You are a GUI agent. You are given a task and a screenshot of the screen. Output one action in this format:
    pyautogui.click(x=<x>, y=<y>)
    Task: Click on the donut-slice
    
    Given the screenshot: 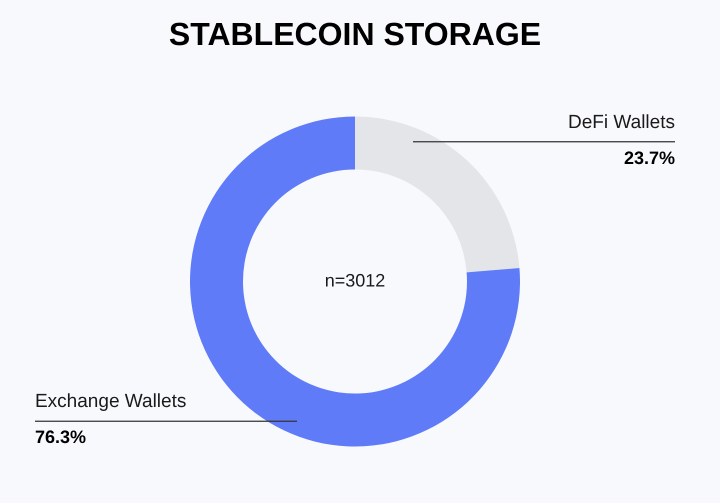 What is the action you would take?
    pyautogui.click(x=437, y=194)
    